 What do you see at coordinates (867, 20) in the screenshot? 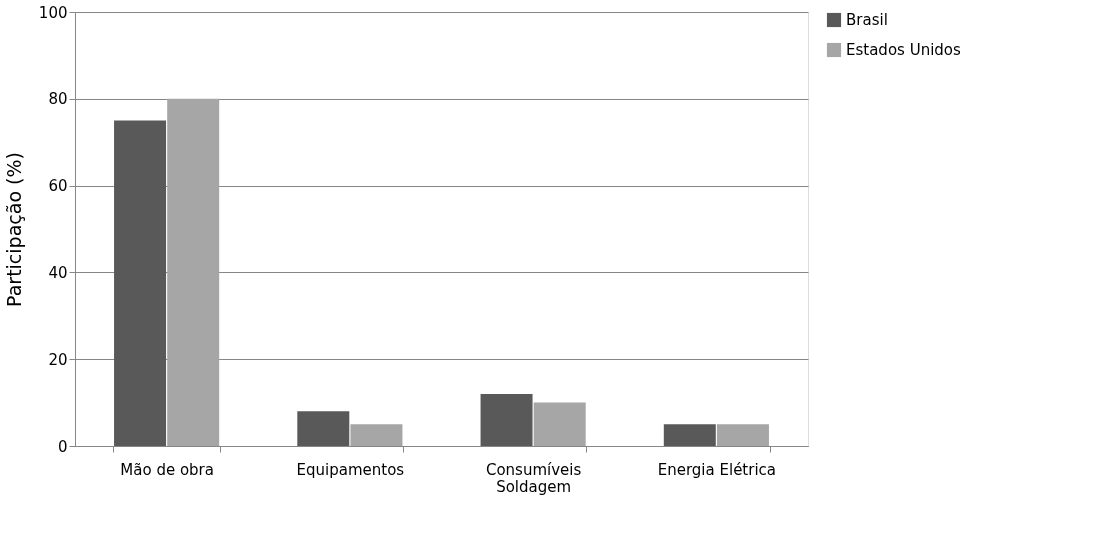
I see `legend-label: Brasil` at bounding box center [867, 20].